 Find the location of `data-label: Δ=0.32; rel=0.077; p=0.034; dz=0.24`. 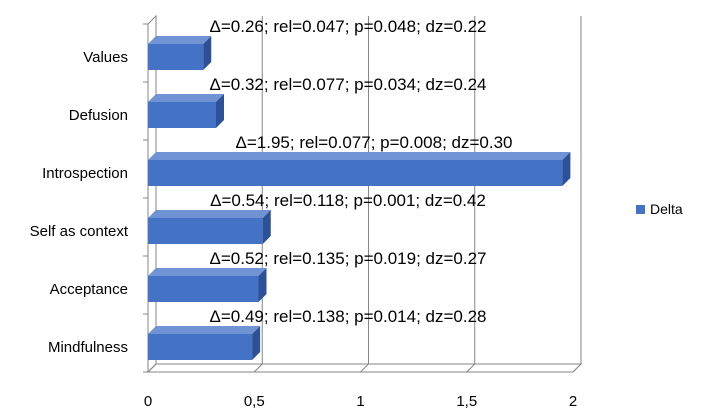

data-label: Δ=0.32; rel=0.077; p=0.034; dz=0.24 is located at coordinates (348, 84).